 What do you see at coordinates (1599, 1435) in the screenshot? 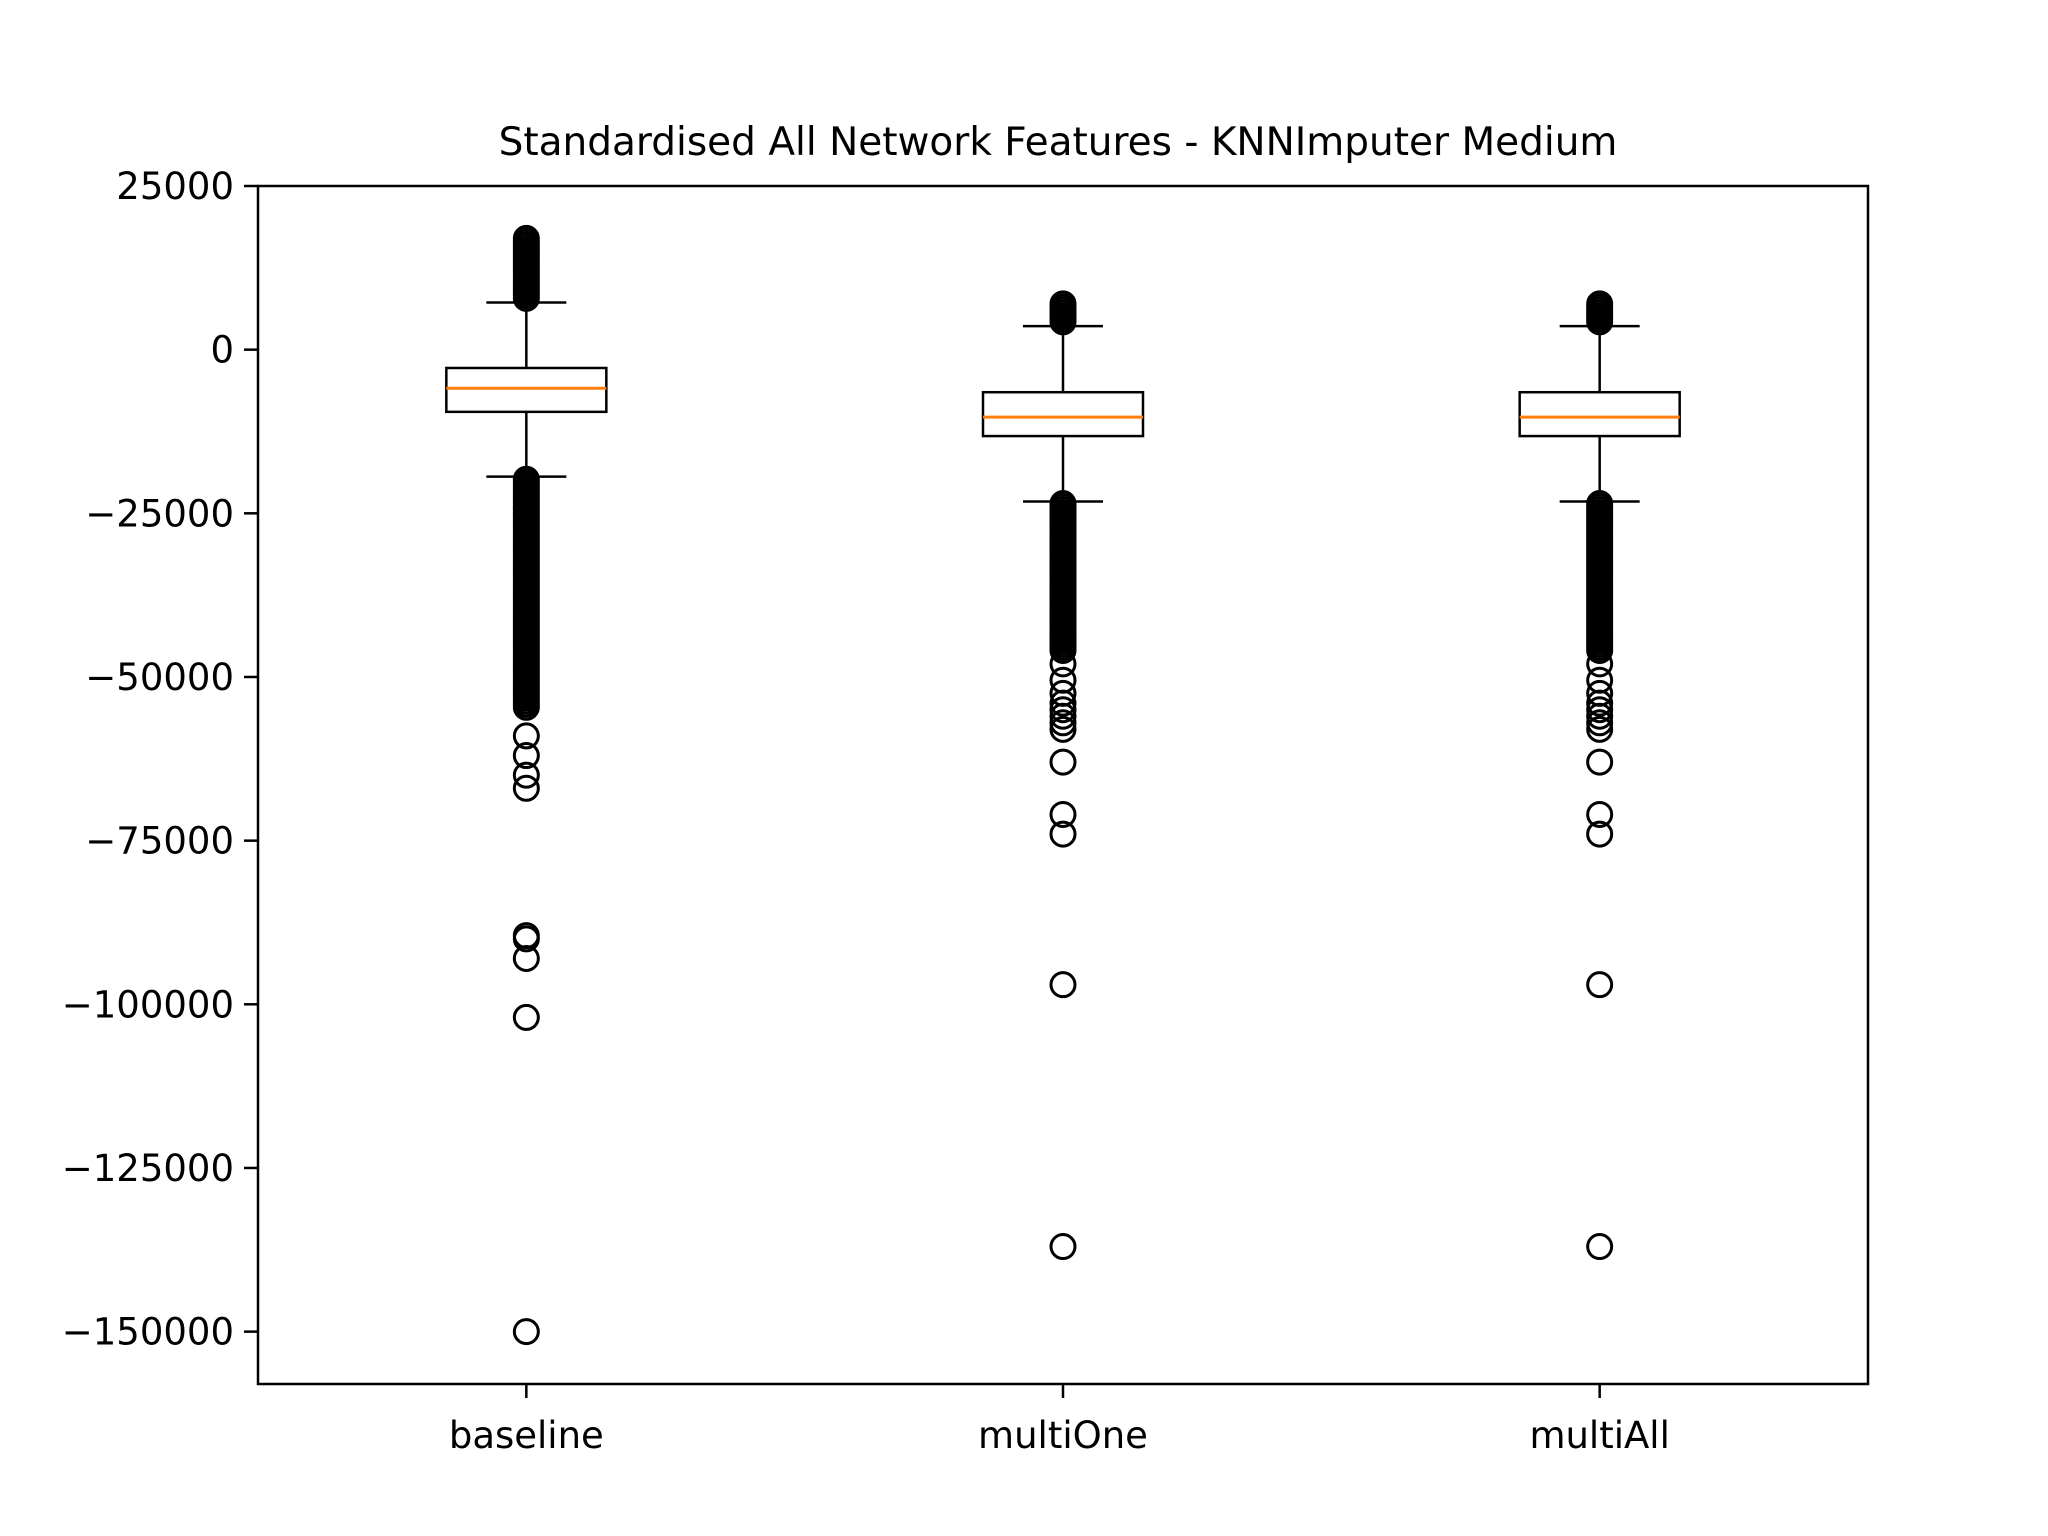
I see `x-tick-label: multiAll` at bounding box center [1599, 1435].